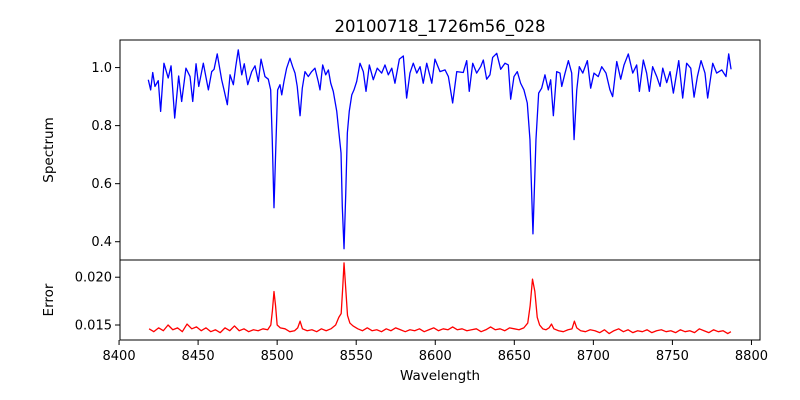  I want to click on x-tick-label: 8500, so click(277, 356).